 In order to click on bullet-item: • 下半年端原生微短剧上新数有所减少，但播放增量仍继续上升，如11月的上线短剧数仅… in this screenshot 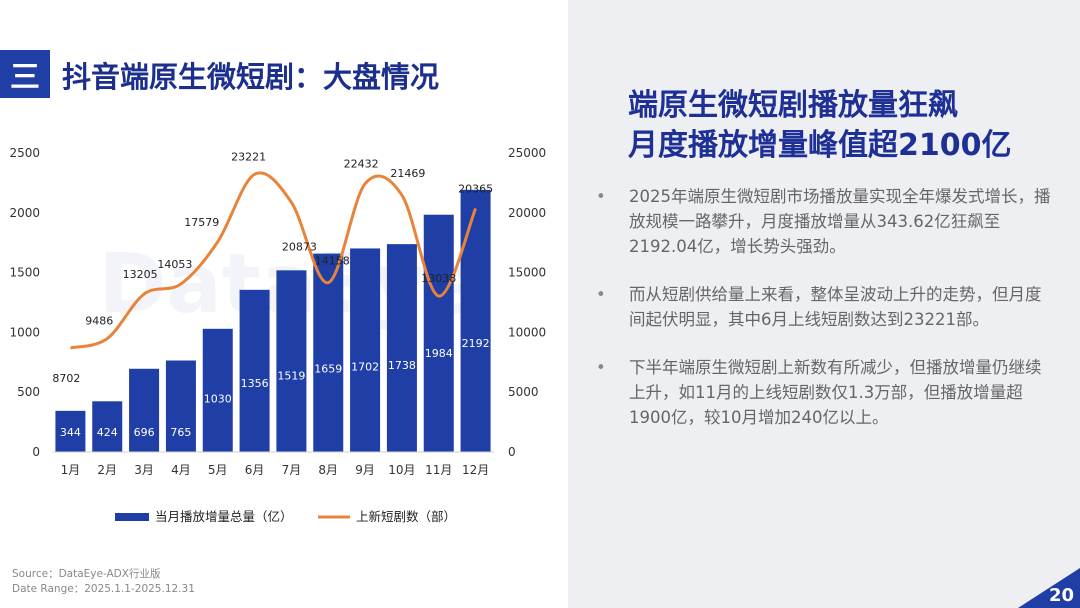, I will do `click(824, 392)`.